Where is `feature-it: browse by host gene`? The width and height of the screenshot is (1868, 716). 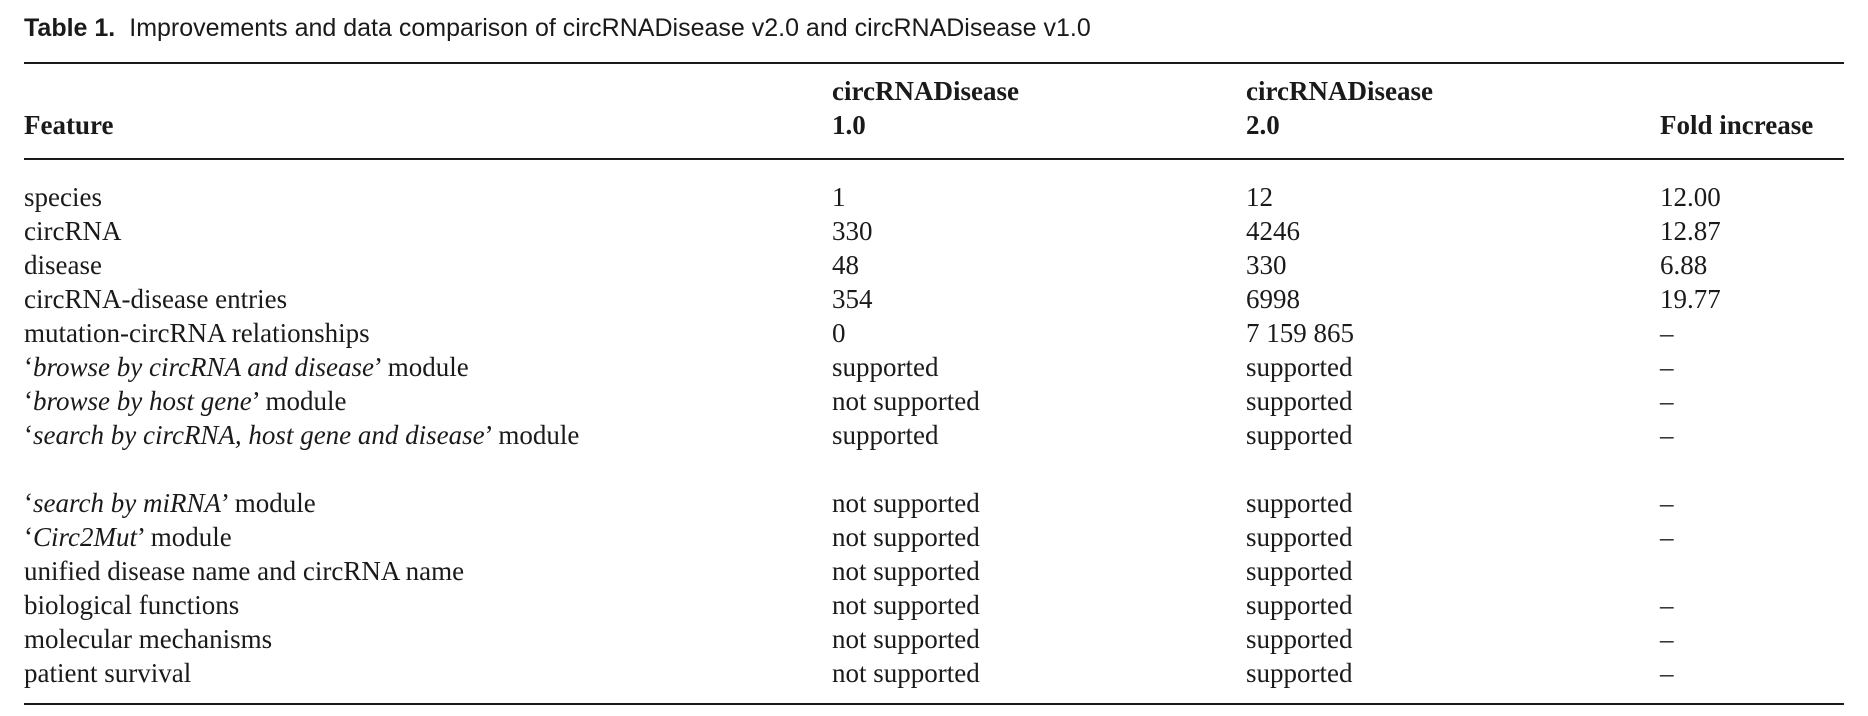
feature-it: browse by host gene is located at coordinates (142, 401).